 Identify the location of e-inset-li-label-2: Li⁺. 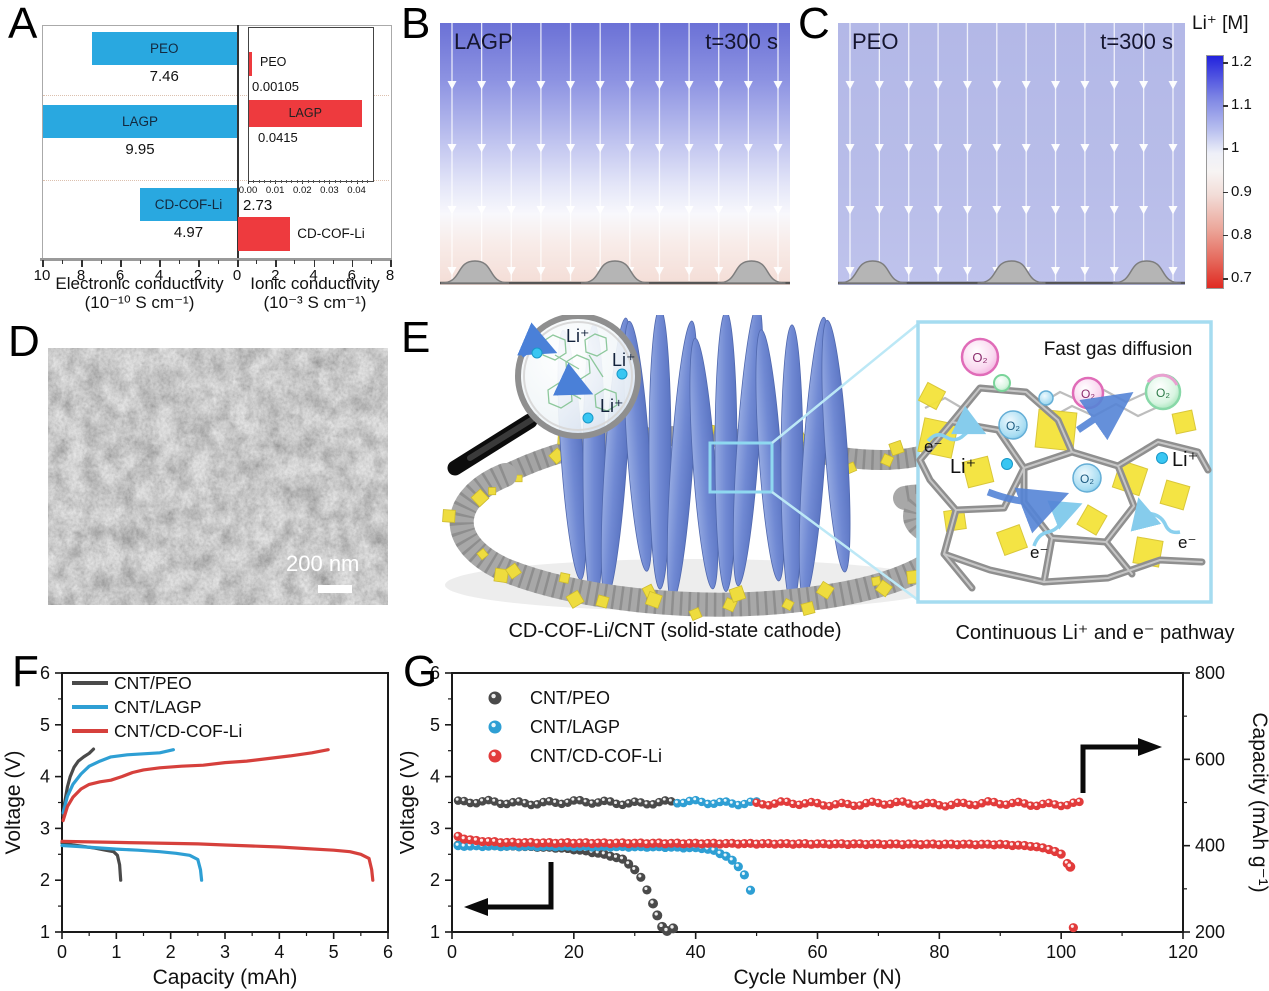
(1185, 460).